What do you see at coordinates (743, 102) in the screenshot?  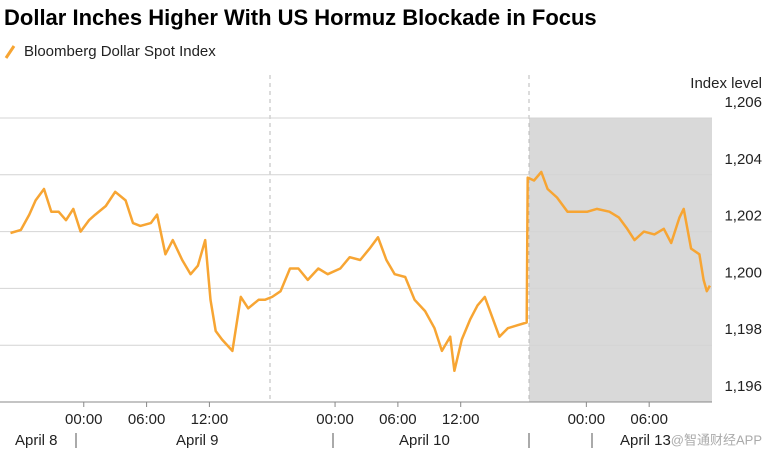 I see `y-tick-label: 1,206` at bounding box center [743, 102].